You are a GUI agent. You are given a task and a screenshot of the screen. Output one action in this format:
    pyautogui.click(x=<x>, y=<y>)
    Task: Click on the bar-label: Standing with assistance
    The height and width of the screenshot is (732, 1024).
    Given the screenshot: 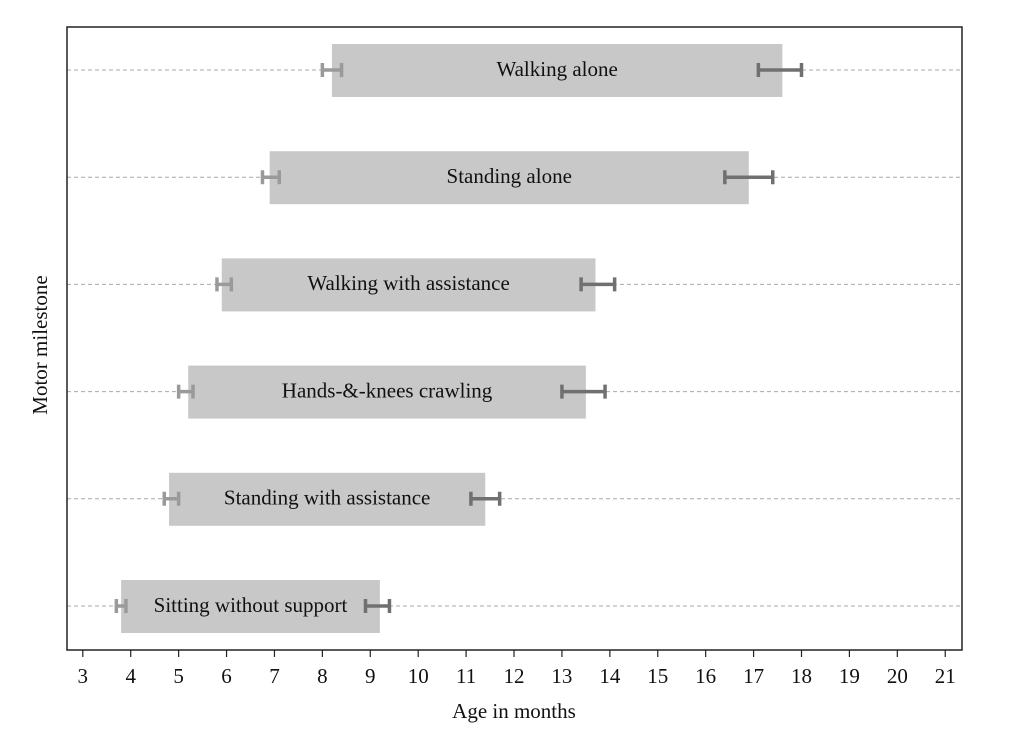 What is the action you would take?
    pyautogui.click(x=327, y=498)
    